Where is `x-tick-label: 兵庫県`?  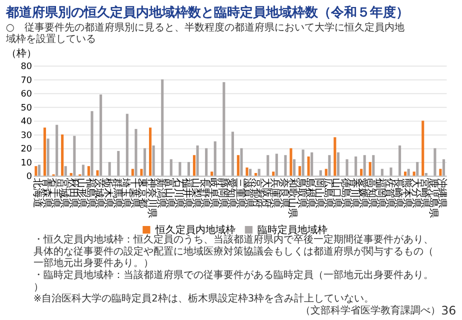
x-tick-label: 兵庫県 is located at coordinates (275, 193).